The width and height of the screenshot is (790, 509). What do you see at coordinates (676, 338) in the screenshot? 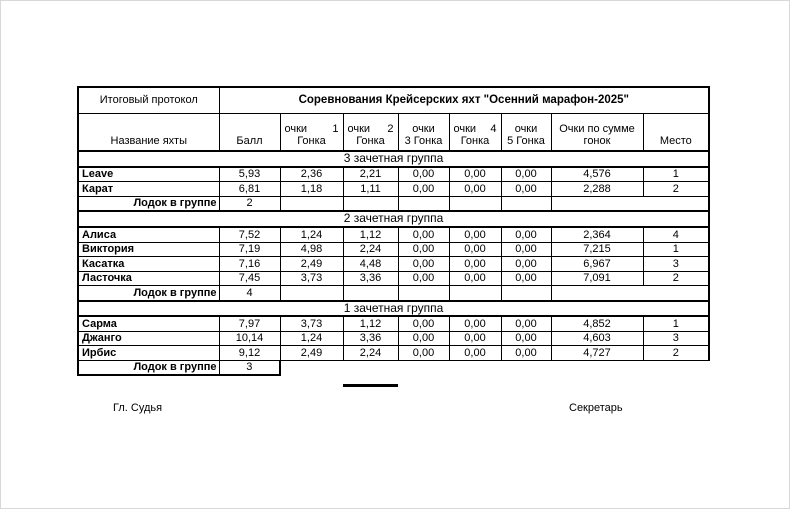
I see `place-cell: 3` at bounding box center [676, 338].